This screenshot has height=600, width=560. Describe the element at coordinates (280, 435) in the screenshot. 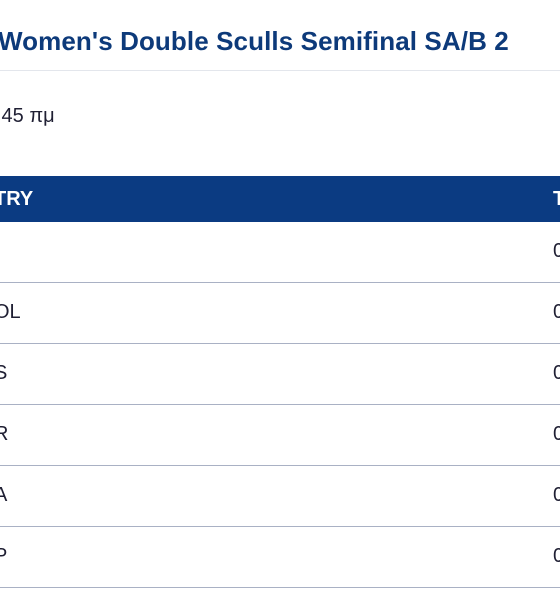

I see `table-row: R 0` at that location.